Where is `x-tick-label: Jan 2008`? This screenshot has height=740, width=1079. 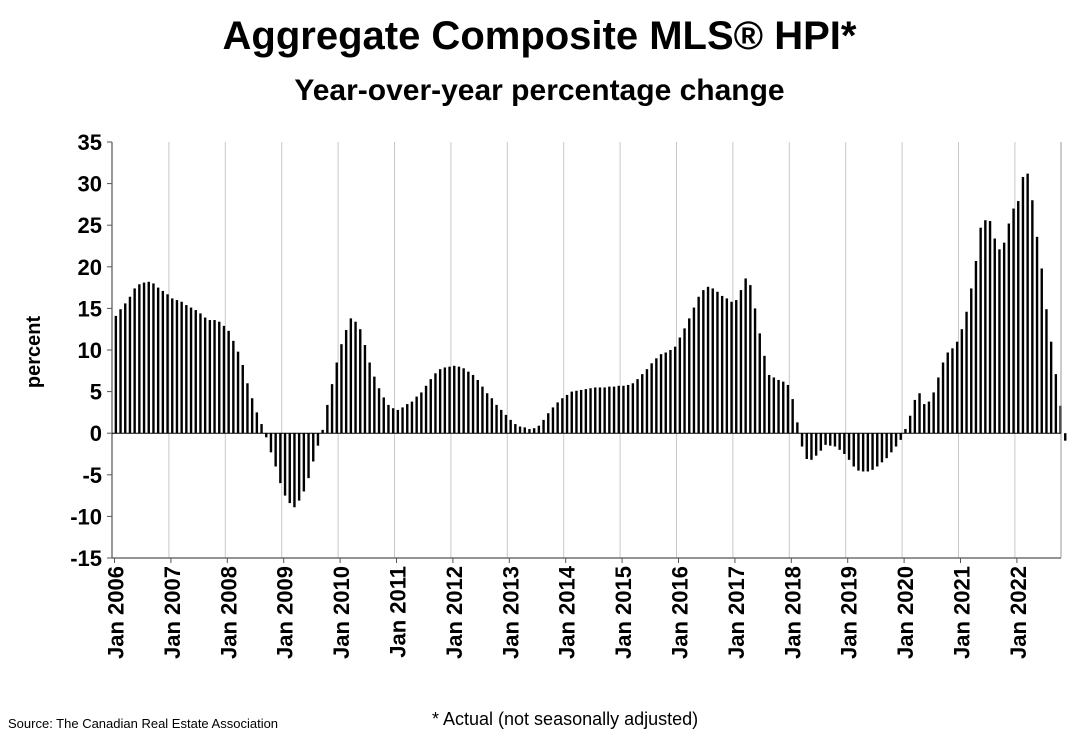 x-tick-label: Jan 2008 is located at coordinates (228, 612).